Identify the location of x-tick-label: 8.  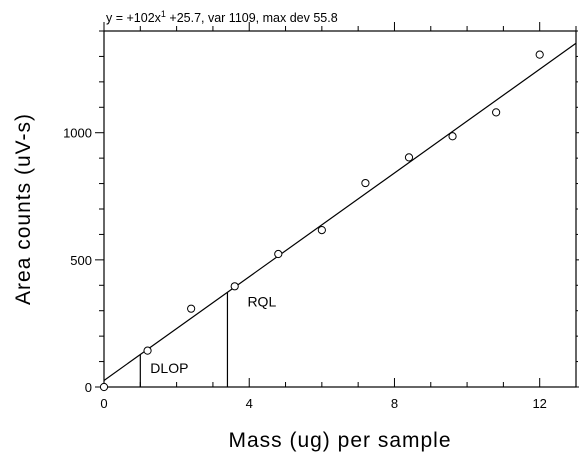
(394, 403).